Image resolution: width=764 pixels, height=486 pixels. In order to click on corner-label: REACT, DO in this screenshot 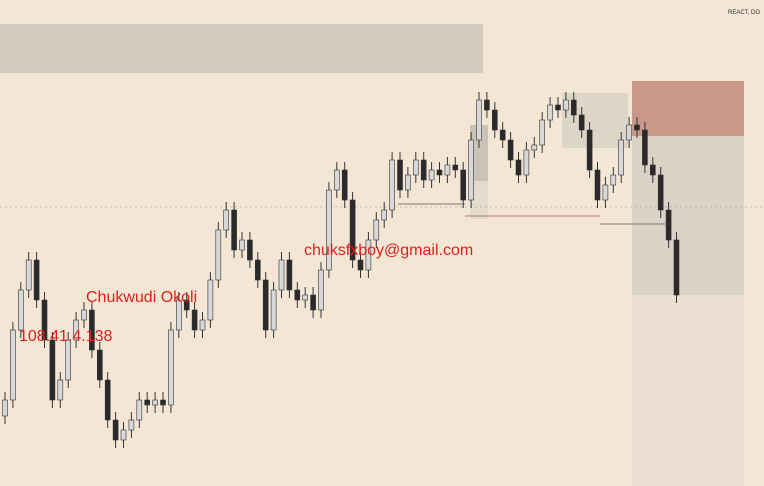, I will do `click(744, 13)`.